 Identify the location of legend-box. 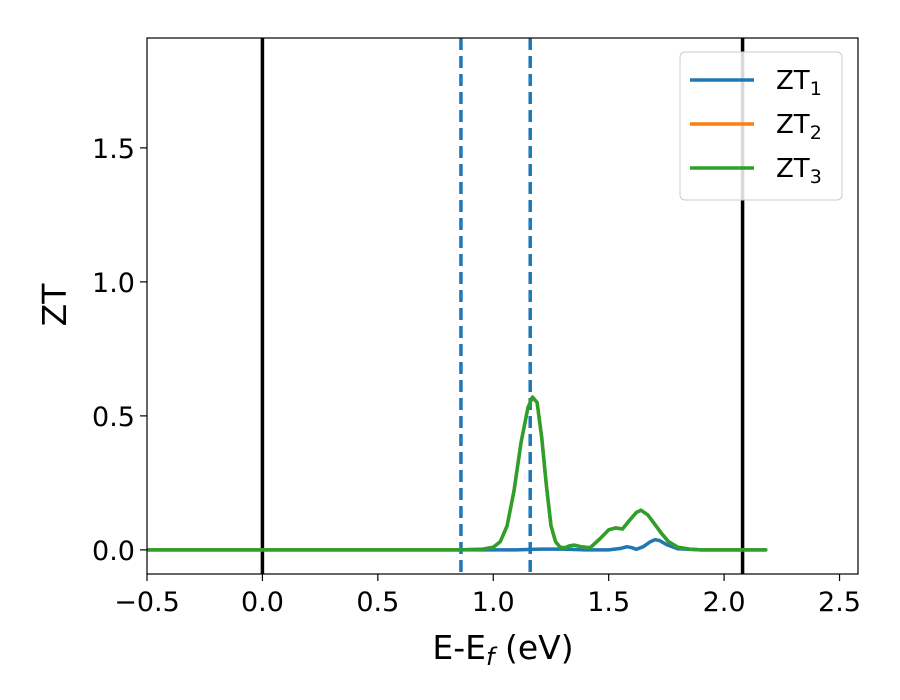
(761, 126).